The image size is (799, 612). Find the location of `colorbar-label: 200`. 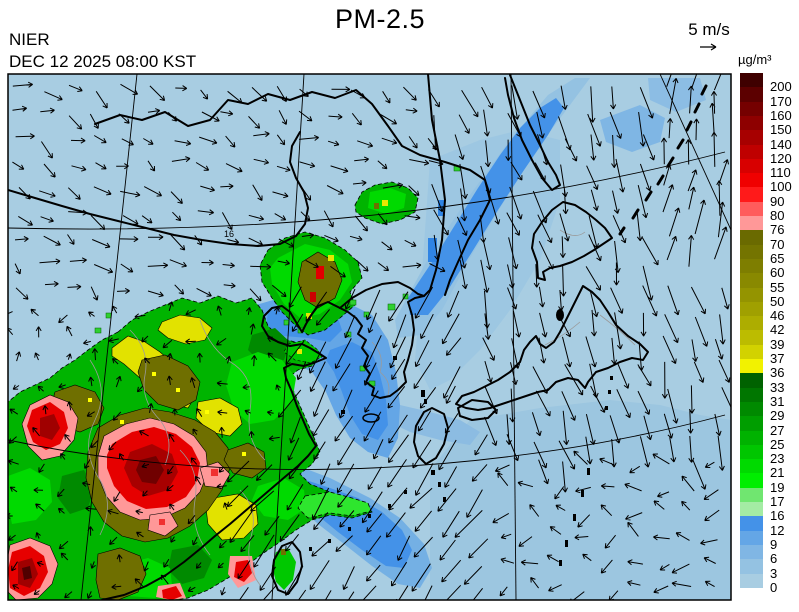

colorbar-label: 200 is located at coordinates (781, 87).